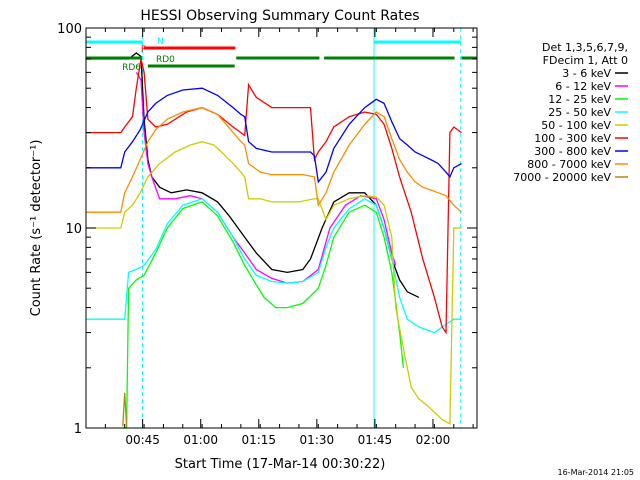 This screenshot has width=640, height=480. Describe the element at coordinates (143, 50) in the screenshot. I see `flag-label-2: F` at that location.